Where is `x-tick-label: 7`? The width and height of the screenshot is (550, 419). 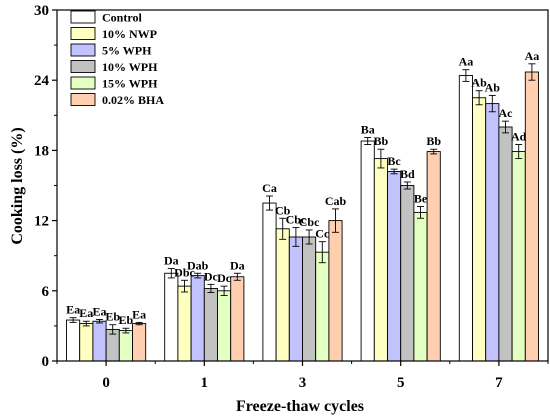 x-tick-label: 7 is located at coordinates (499, 383).